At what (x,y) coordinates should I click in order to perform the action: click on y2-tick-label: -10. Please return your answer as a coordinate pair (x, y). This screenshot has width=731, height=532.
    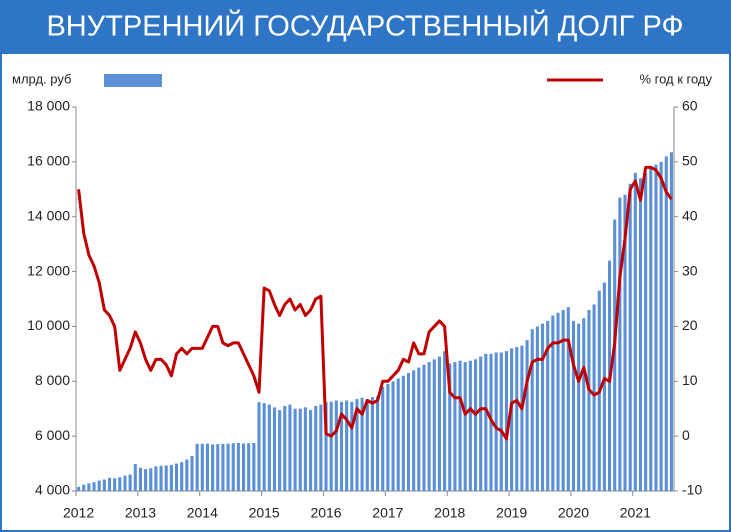
    Looking at the image, I should click on (692, 490).